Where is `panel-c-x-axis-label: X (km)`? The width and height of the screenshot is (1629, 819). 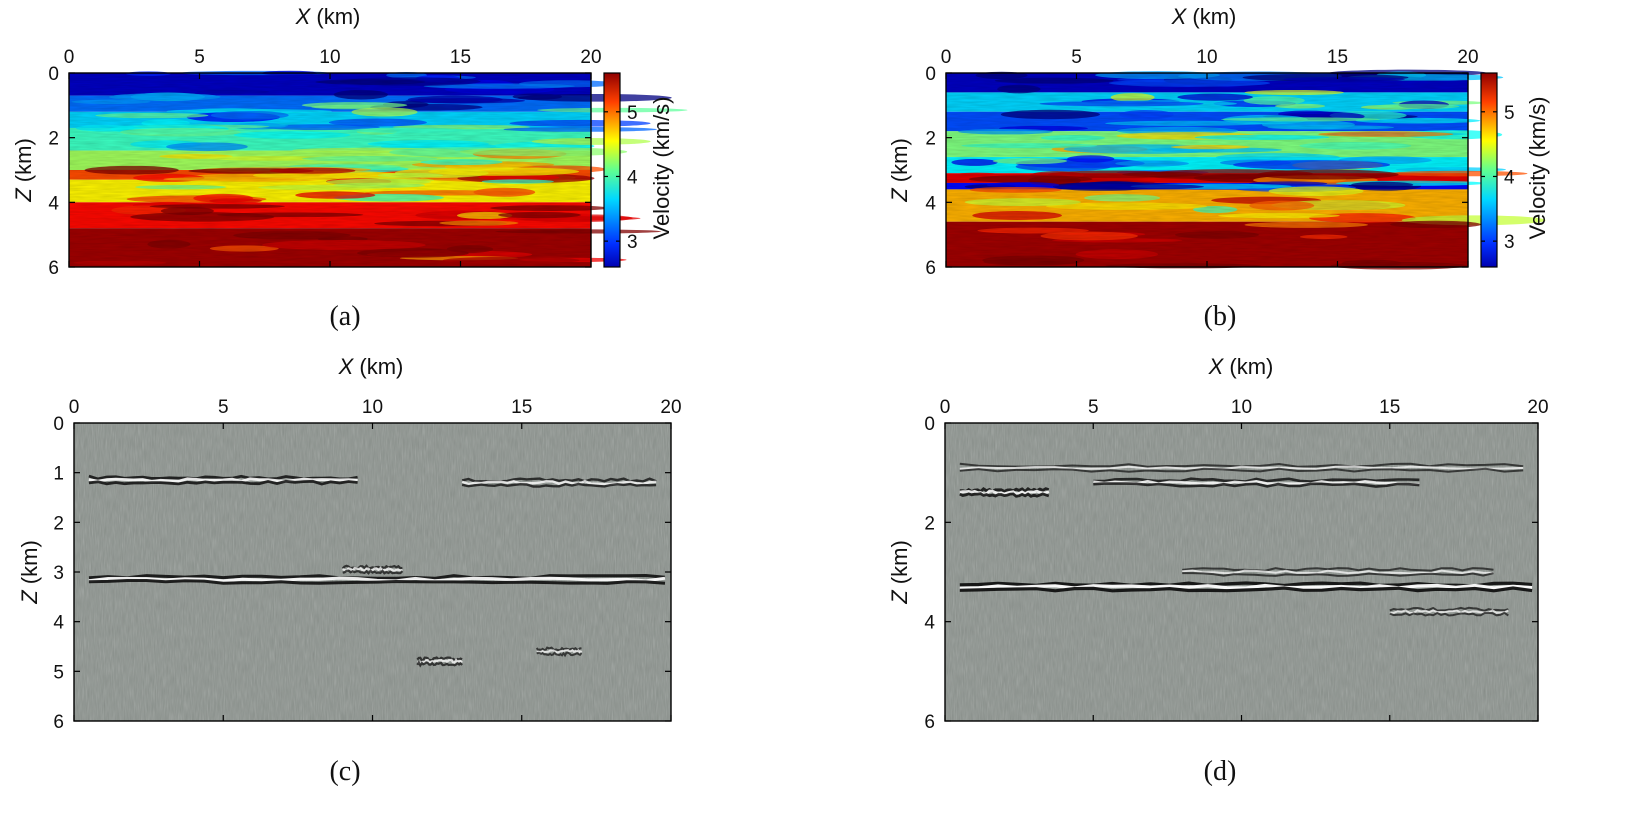 panel-c-x-axis-label: X (km) is located at coordinates (371, 366).